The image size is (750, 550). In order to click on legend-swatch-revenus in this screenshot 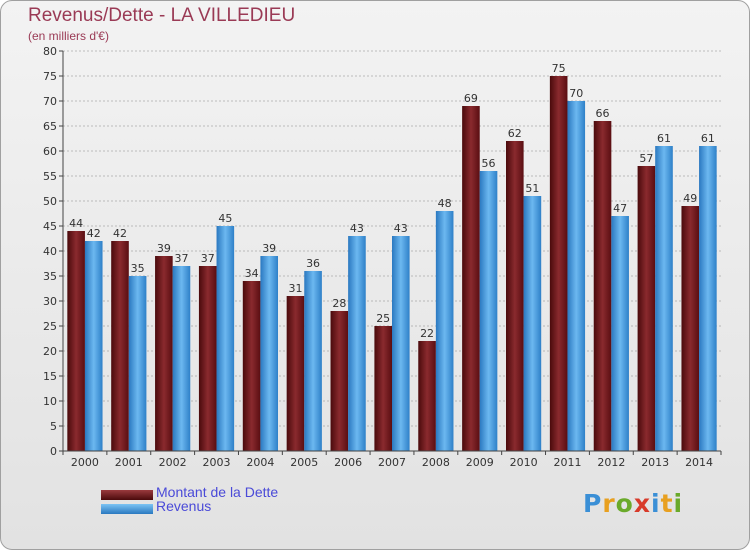, I will do `click(127, 509)`.